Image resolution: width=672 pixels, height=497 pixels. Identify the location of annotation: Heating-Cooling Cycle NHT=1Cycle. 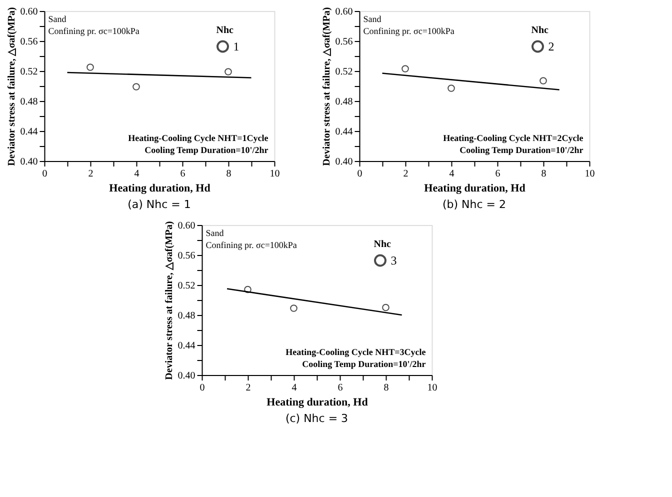
(198, 138).